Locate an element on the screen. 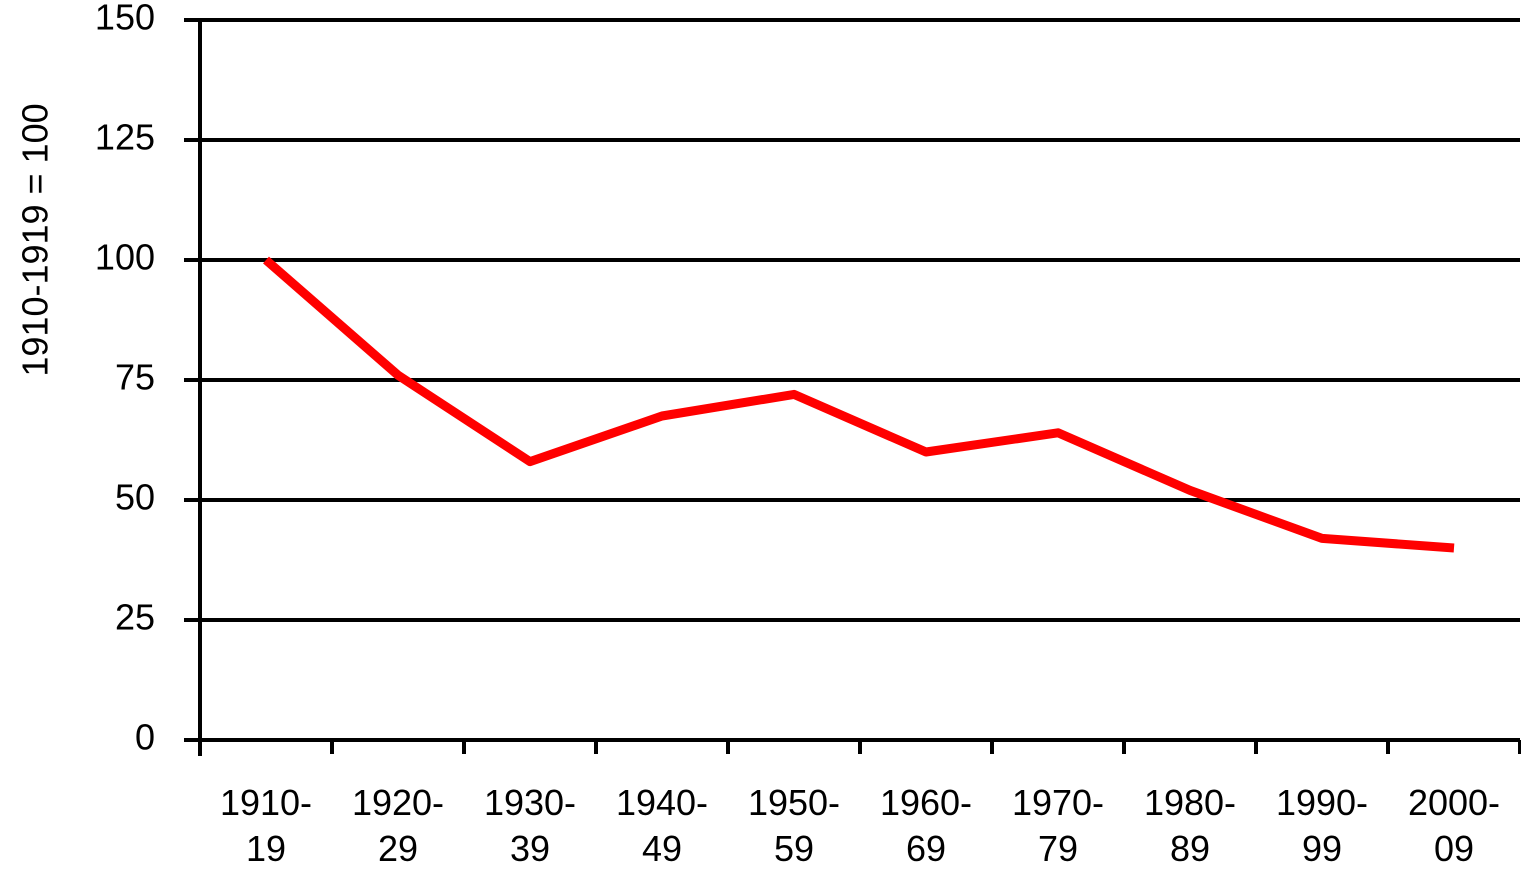  y-tick-label: 100 is located at coordinates (125, 257).